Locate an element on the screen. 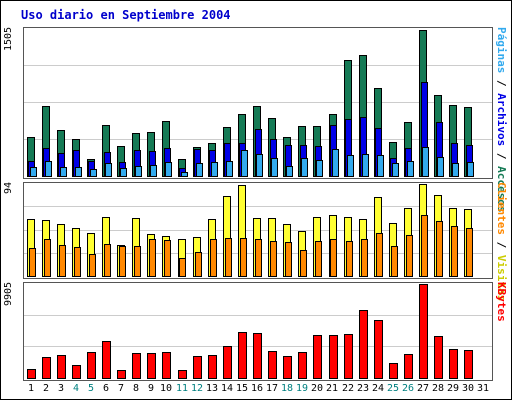  legend-clientes-visitas: Clientes / Visitas is located at coordinates (501, 241).